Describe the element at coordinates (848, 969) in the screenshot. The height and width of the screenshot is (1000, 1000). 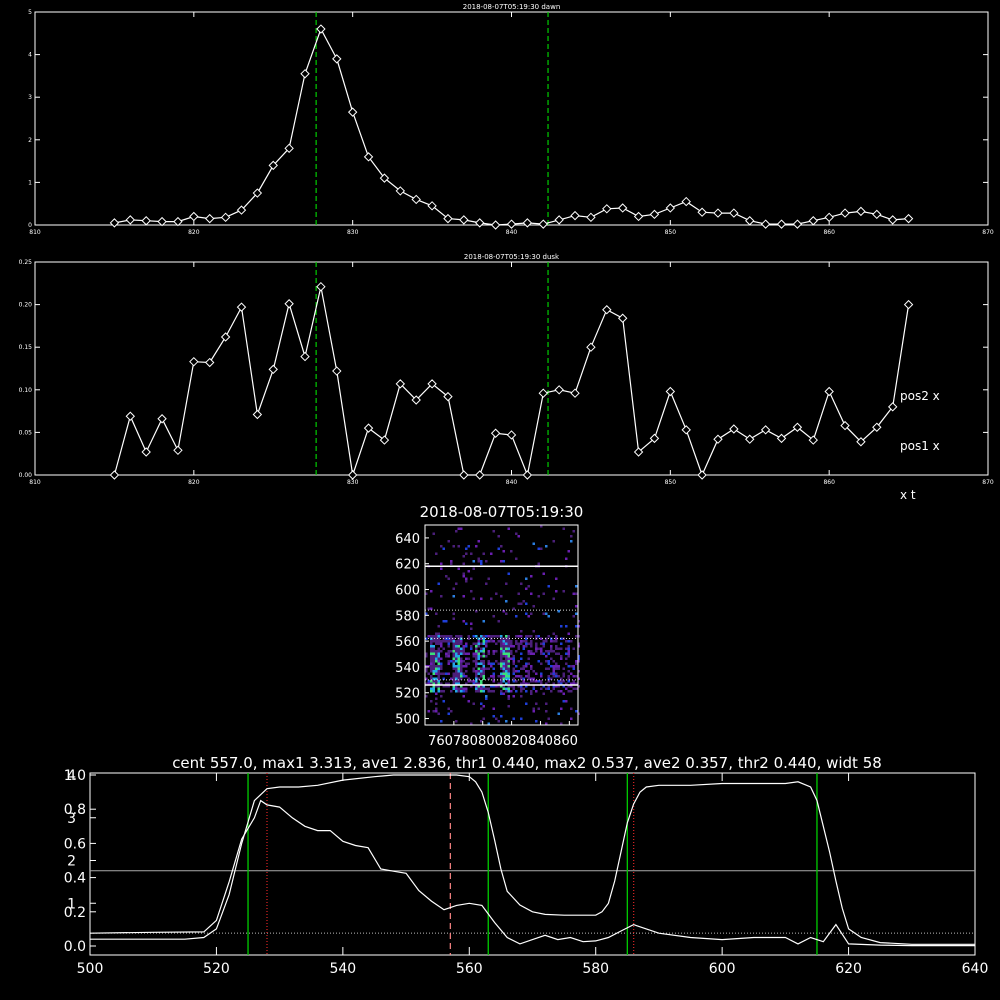
I see `x-tick-label: 620` at that location.